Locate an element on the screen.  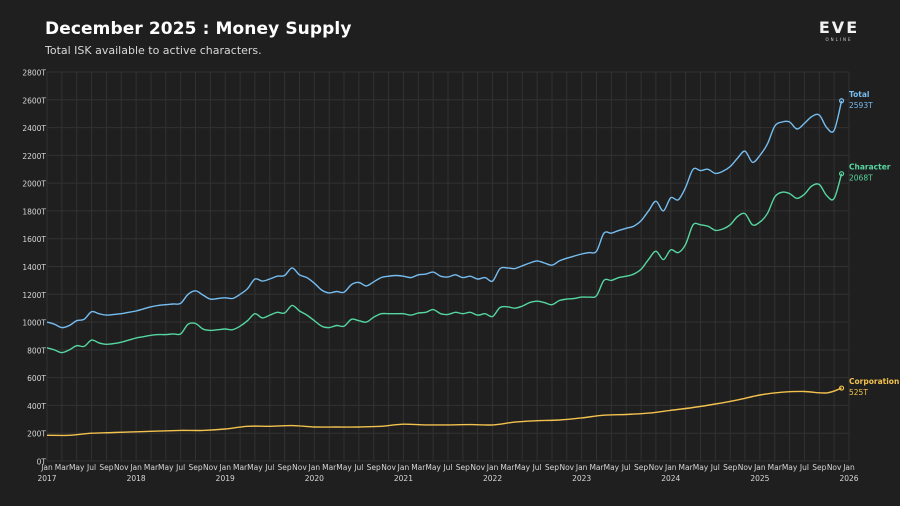
character-series-value: 2068T is located at coordinates (861, 178).